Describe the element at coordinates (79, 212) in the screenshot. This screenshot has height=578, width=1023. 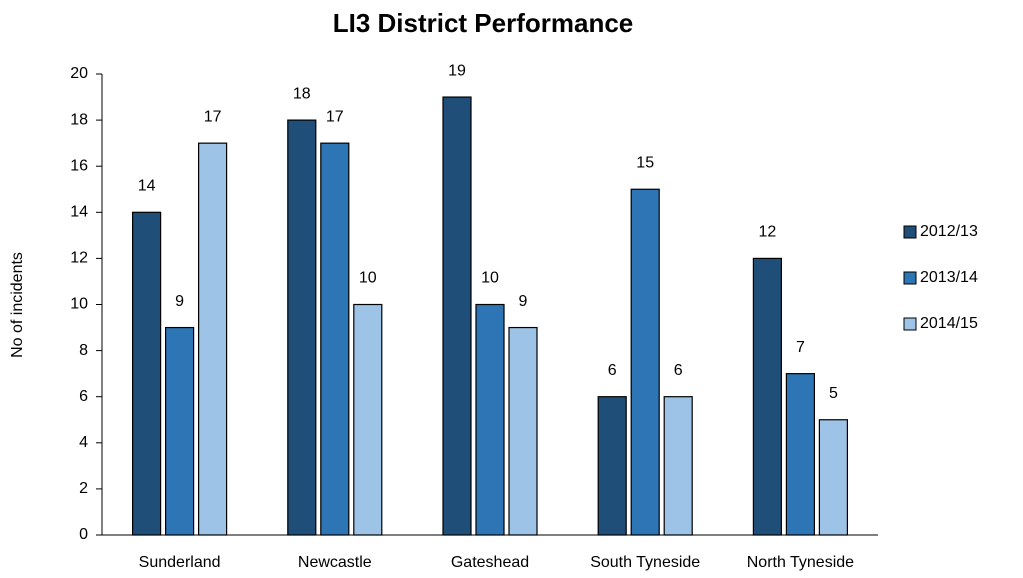
I see `y-tick-label: 14` at that location.